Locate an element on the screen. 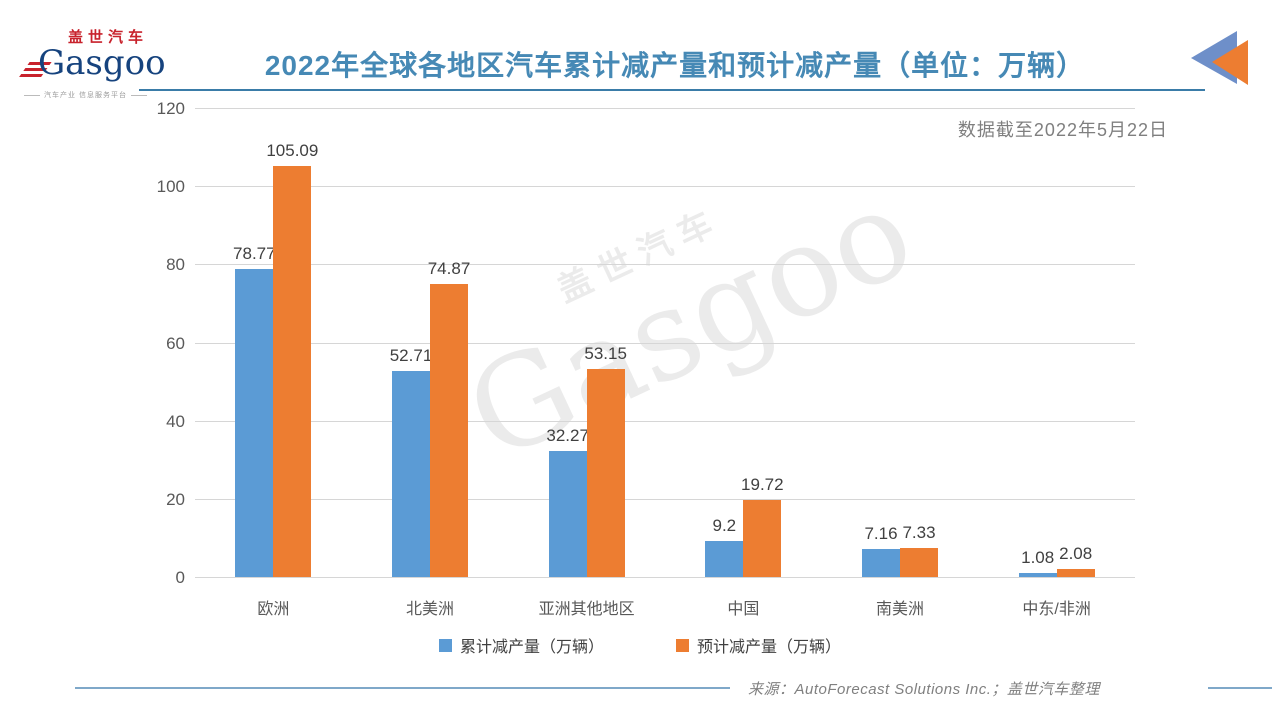 The height and width of the screenshot is (720, 1280). bar-value-label: 7.33 is located at coordinates (919, 532).